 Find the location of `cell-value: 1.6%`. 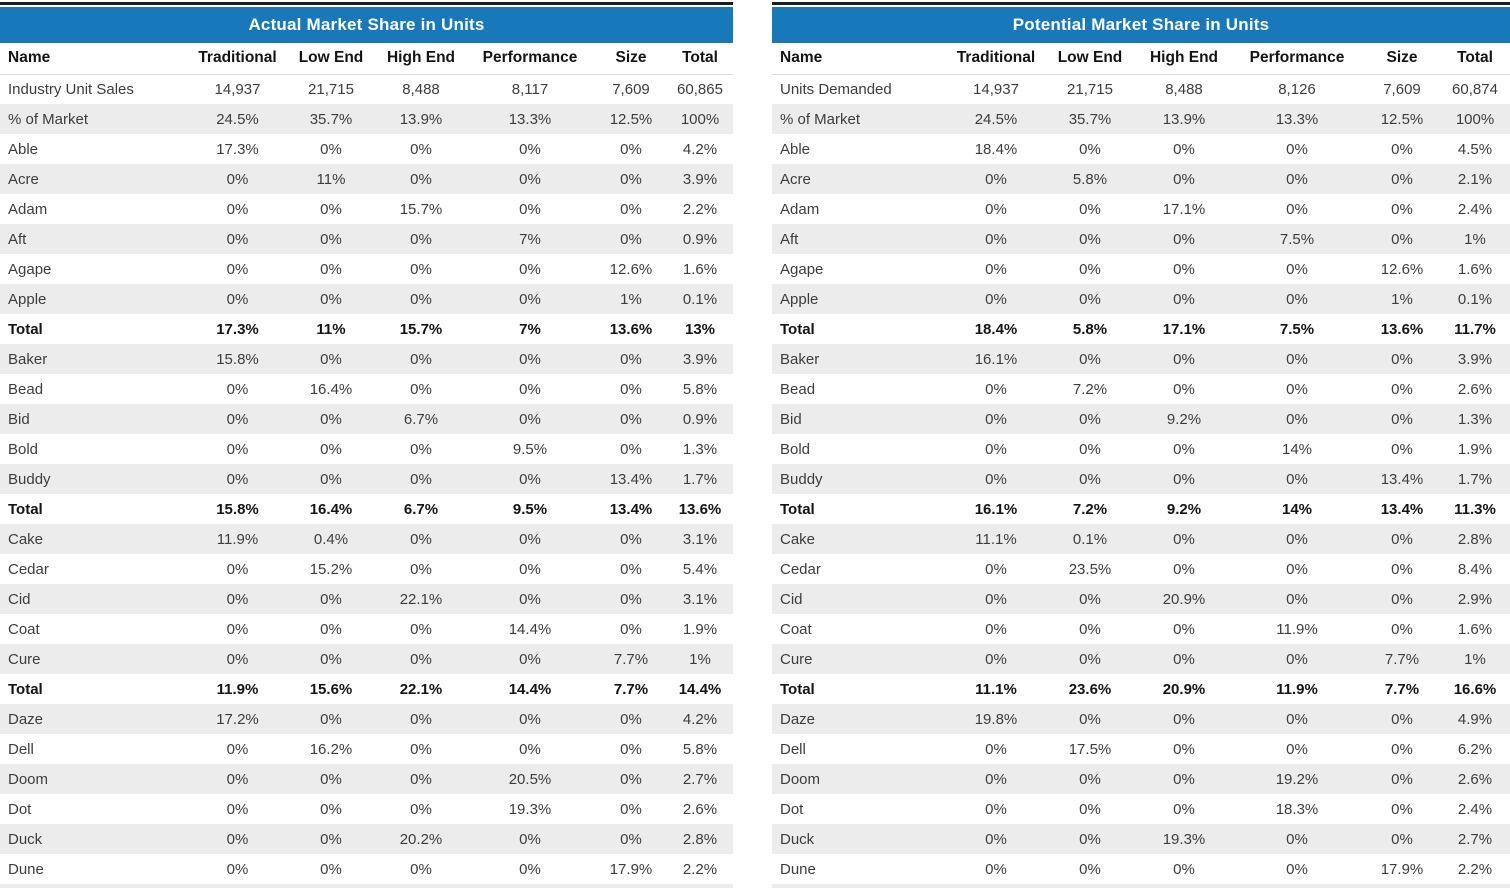

cell-value: 1.6% is located at coordinates (1475, 269).